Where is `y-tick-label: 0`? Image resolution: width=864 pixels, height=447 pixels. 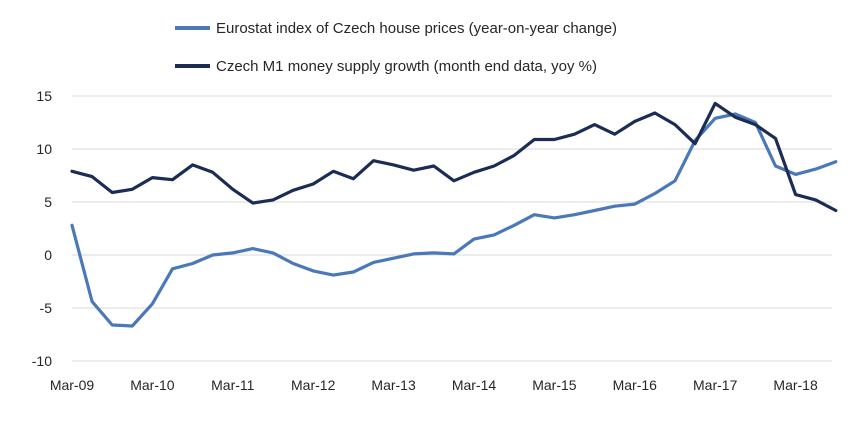 y-tick-label: 0 is located at coordinates (48, 255).